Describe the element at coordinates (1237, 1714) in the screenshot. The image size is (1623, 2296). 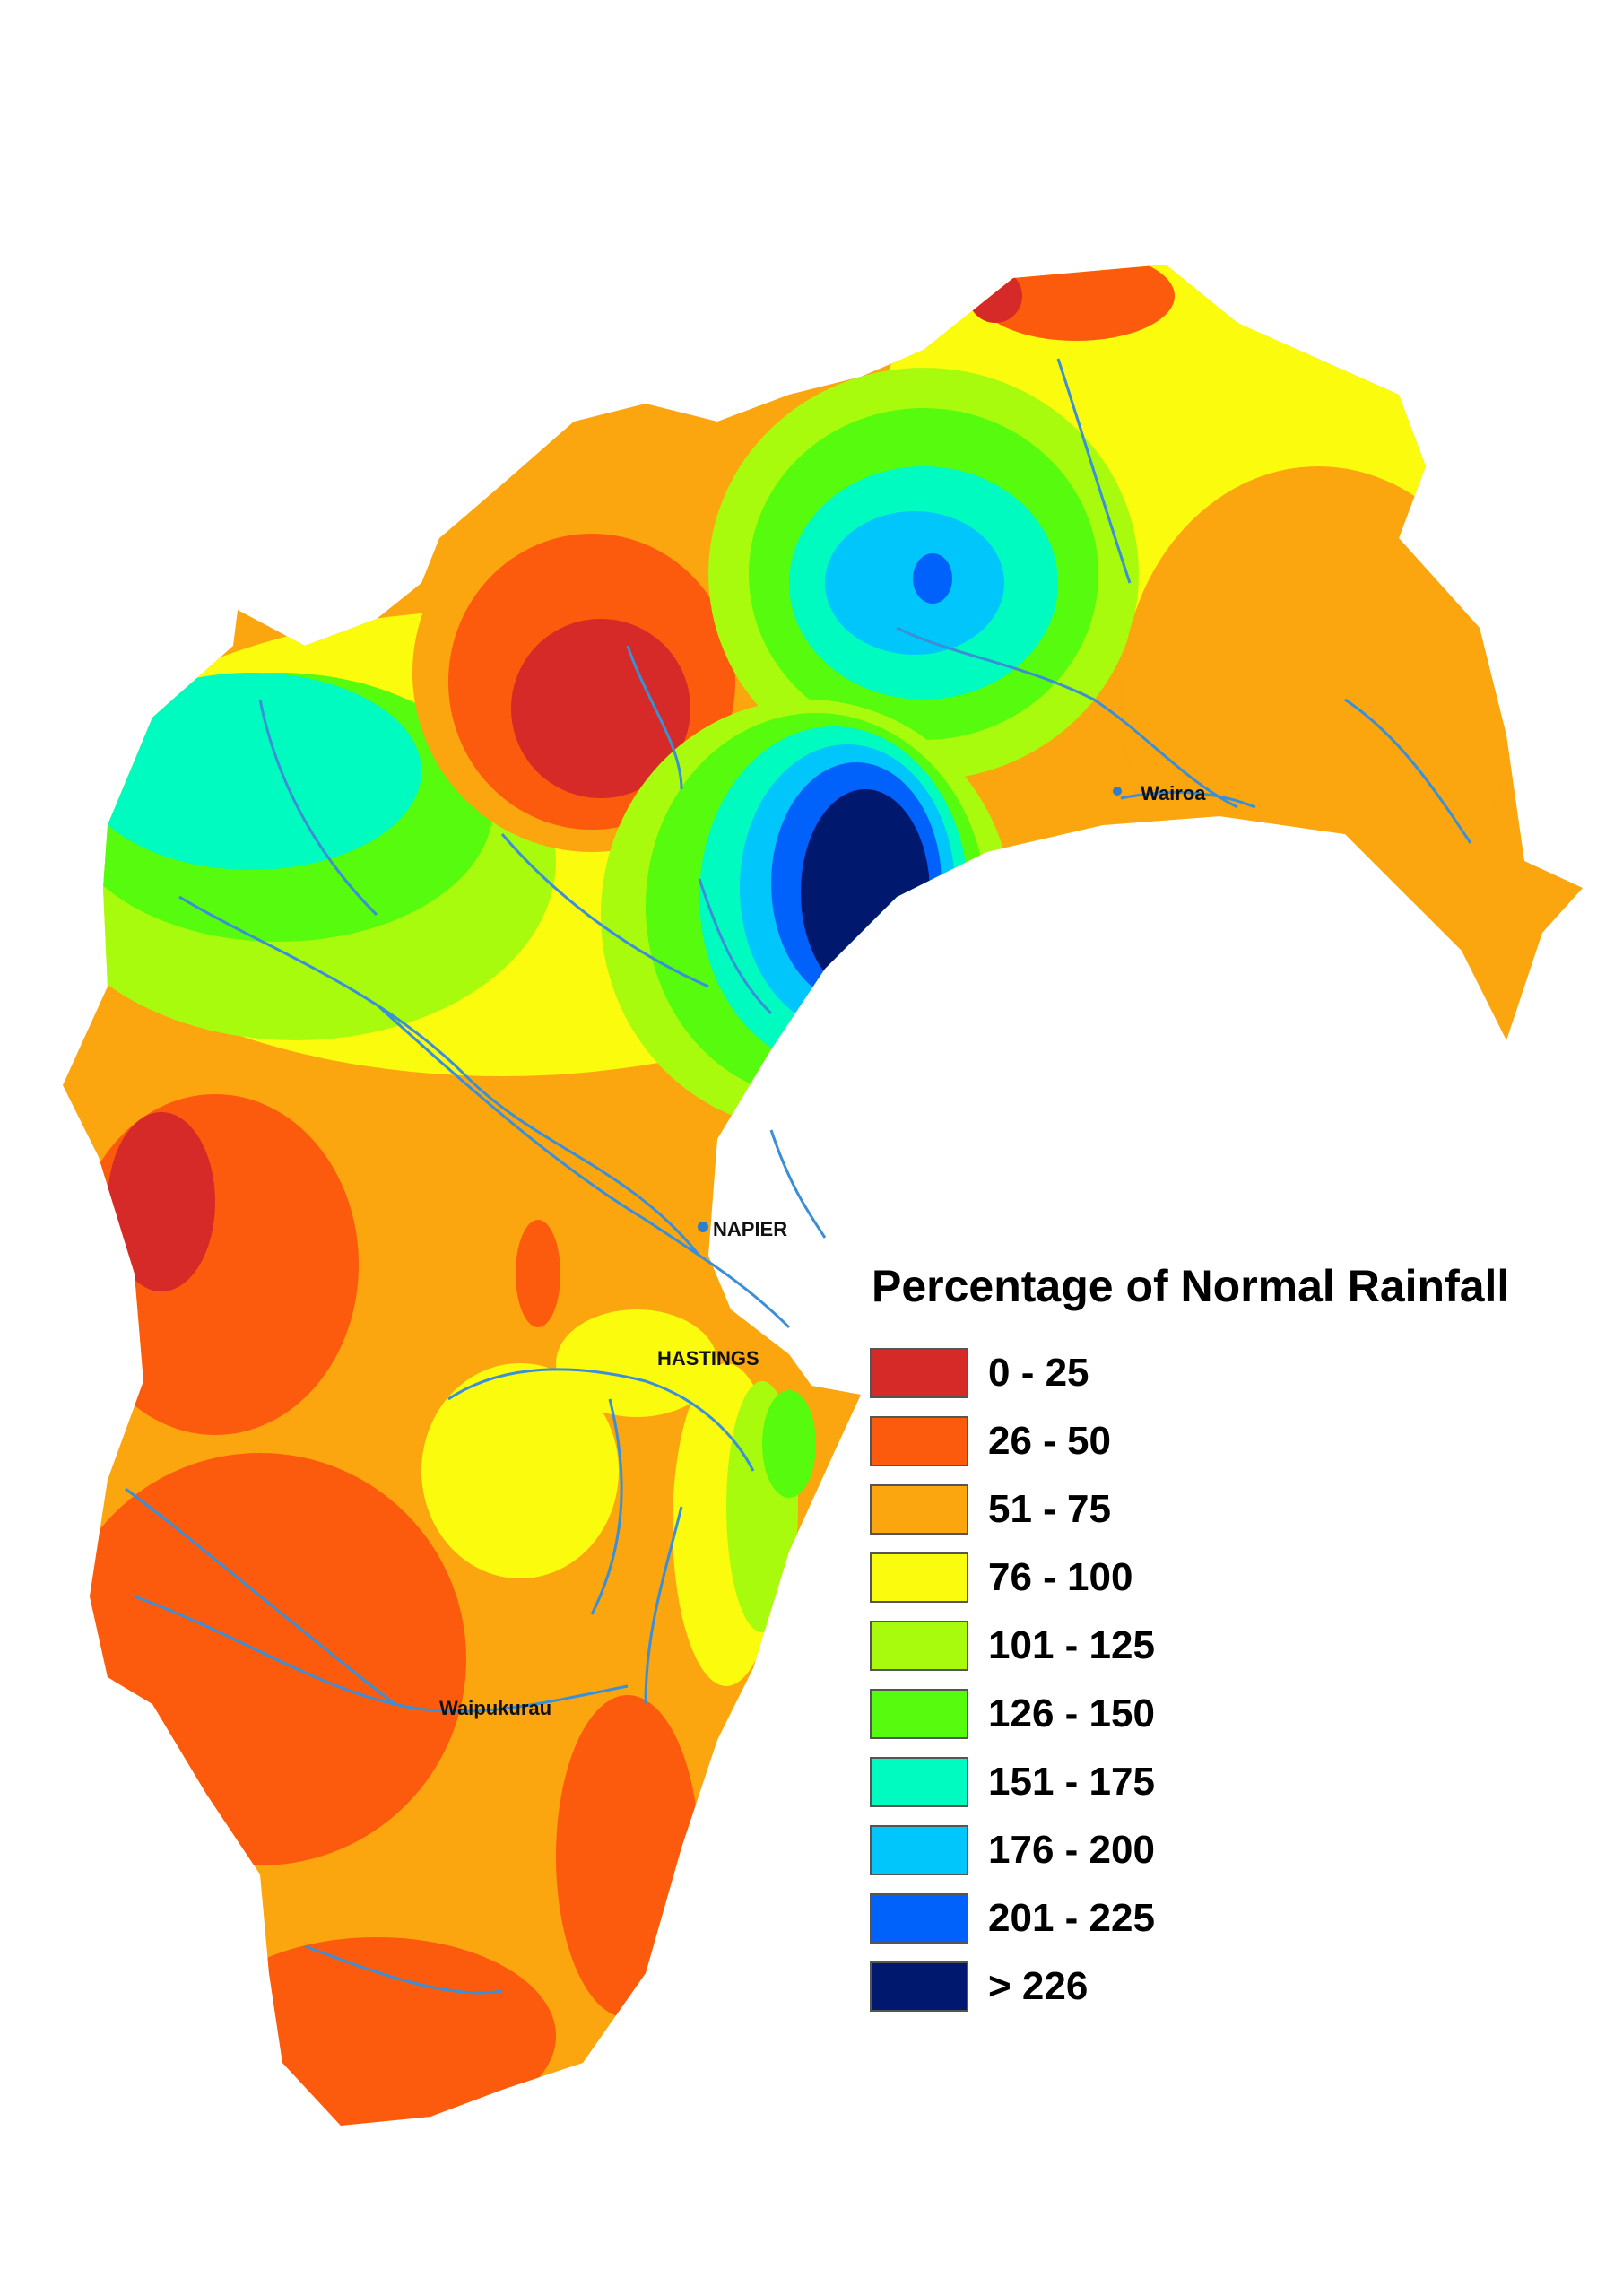
I see `legend-row-126-150: 126 - 150` at that location.